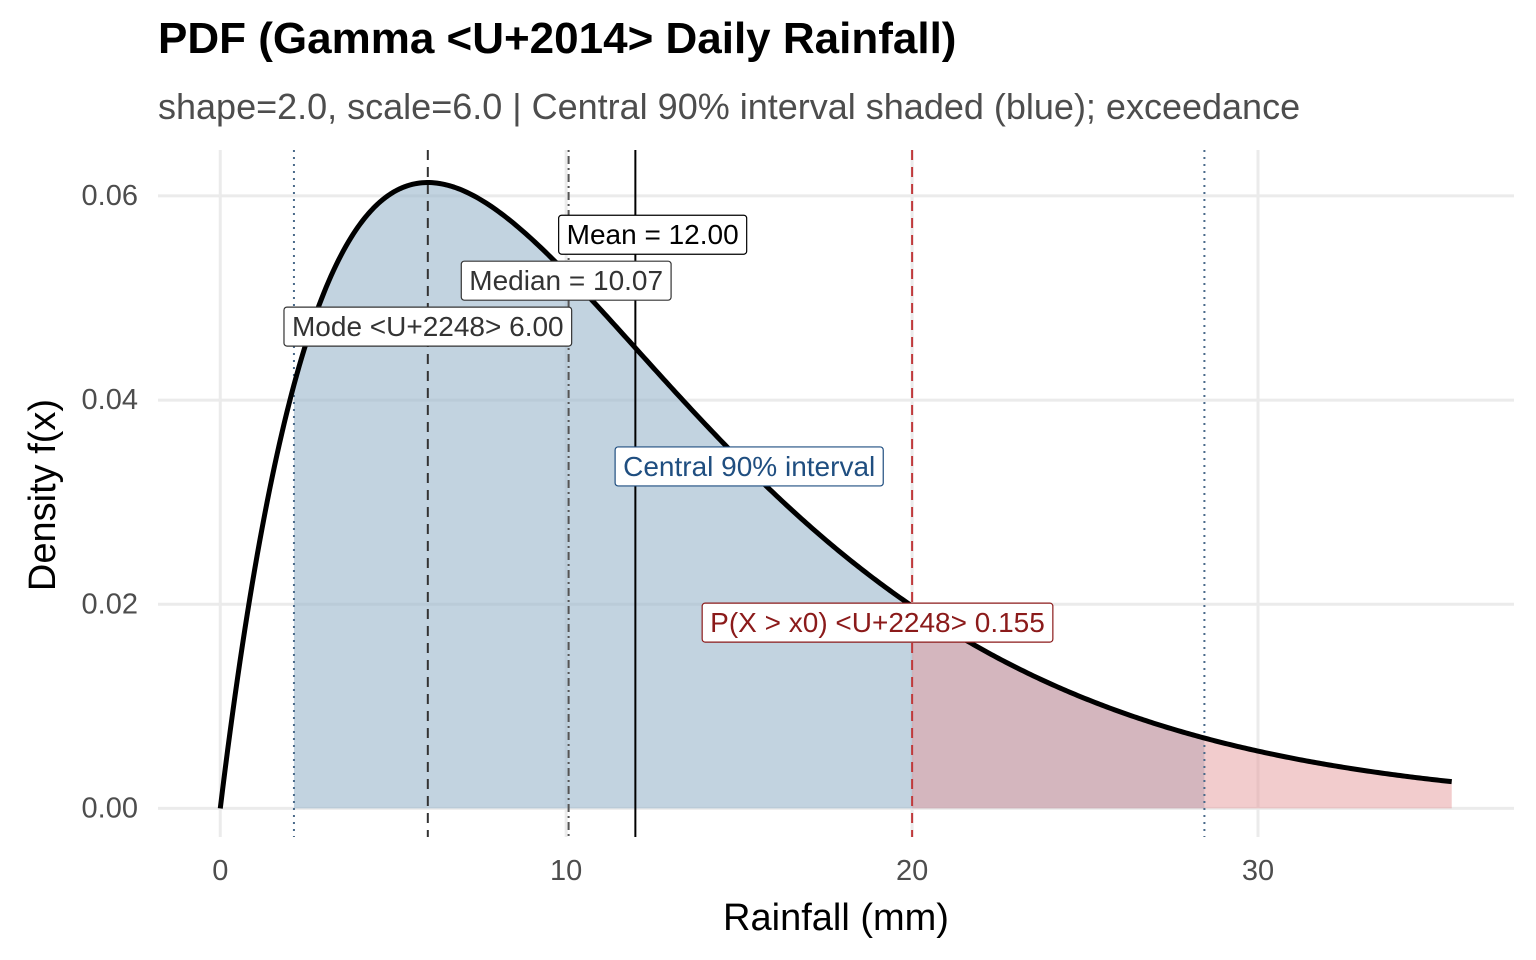 Image resolution: width=1536 pixels, height=960 pixels. I want to click on exceedance-label-box, so click(877, 622).